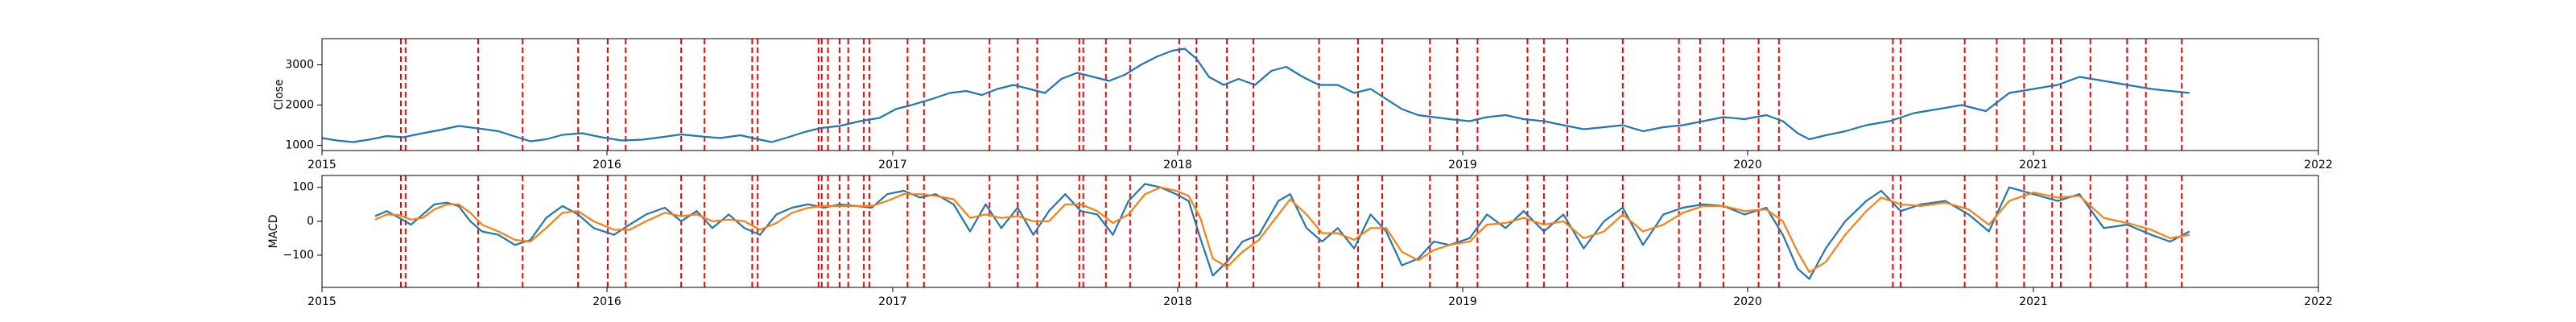 The image size is (2576, 322). Describe the element at coordinates (2318, 165) in the screenshot. I see `close-x-tick-label: 2022` at that location.